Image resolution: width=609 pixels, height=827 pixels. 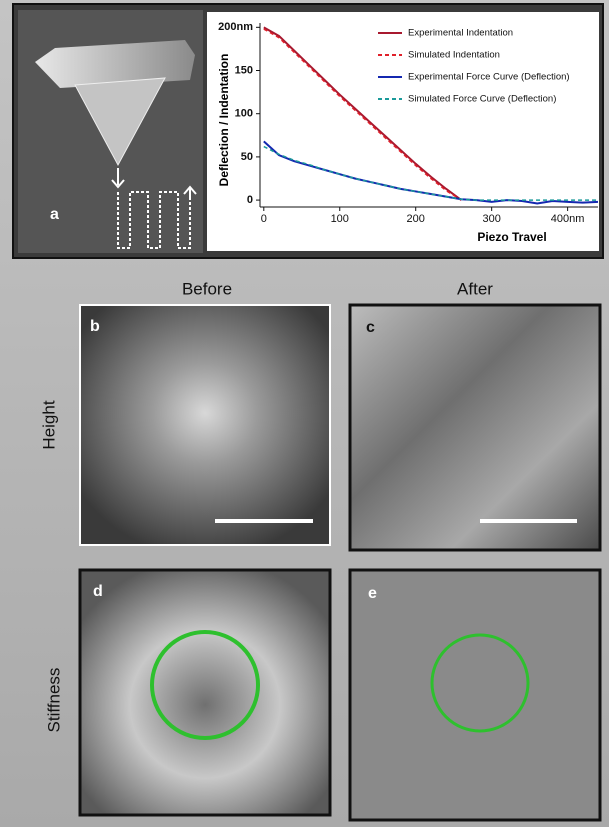 What do you see at coordinates (340, 219) in the screenshot?
I see `x-tick-label: 100` at bounding box center [340, 219].